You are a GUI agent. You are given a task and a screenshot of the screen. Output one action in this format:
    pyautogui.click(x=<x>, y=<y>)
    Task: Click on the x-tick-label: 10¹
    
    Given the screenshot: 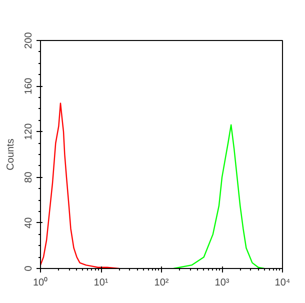 What is the action you would take?
    pyautogui.click(x=101, y=283)
    